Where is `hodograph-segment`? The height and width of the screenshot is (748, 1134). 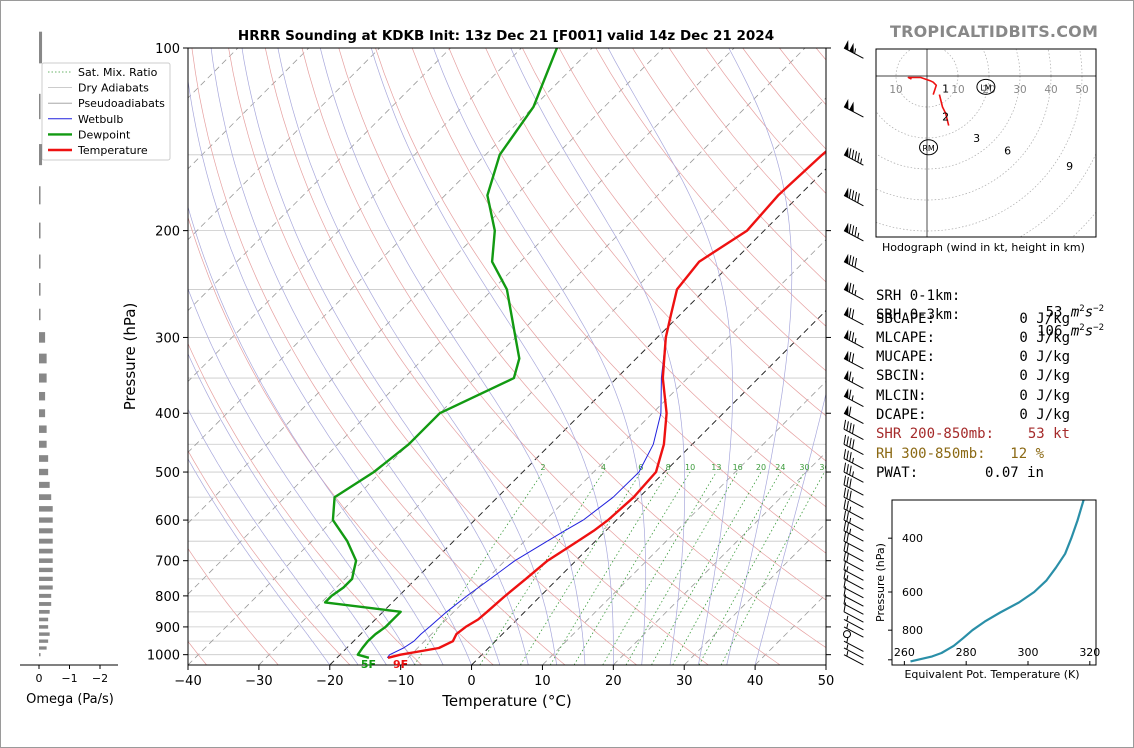 hodograph-segment is located at coordinates (994, 10).